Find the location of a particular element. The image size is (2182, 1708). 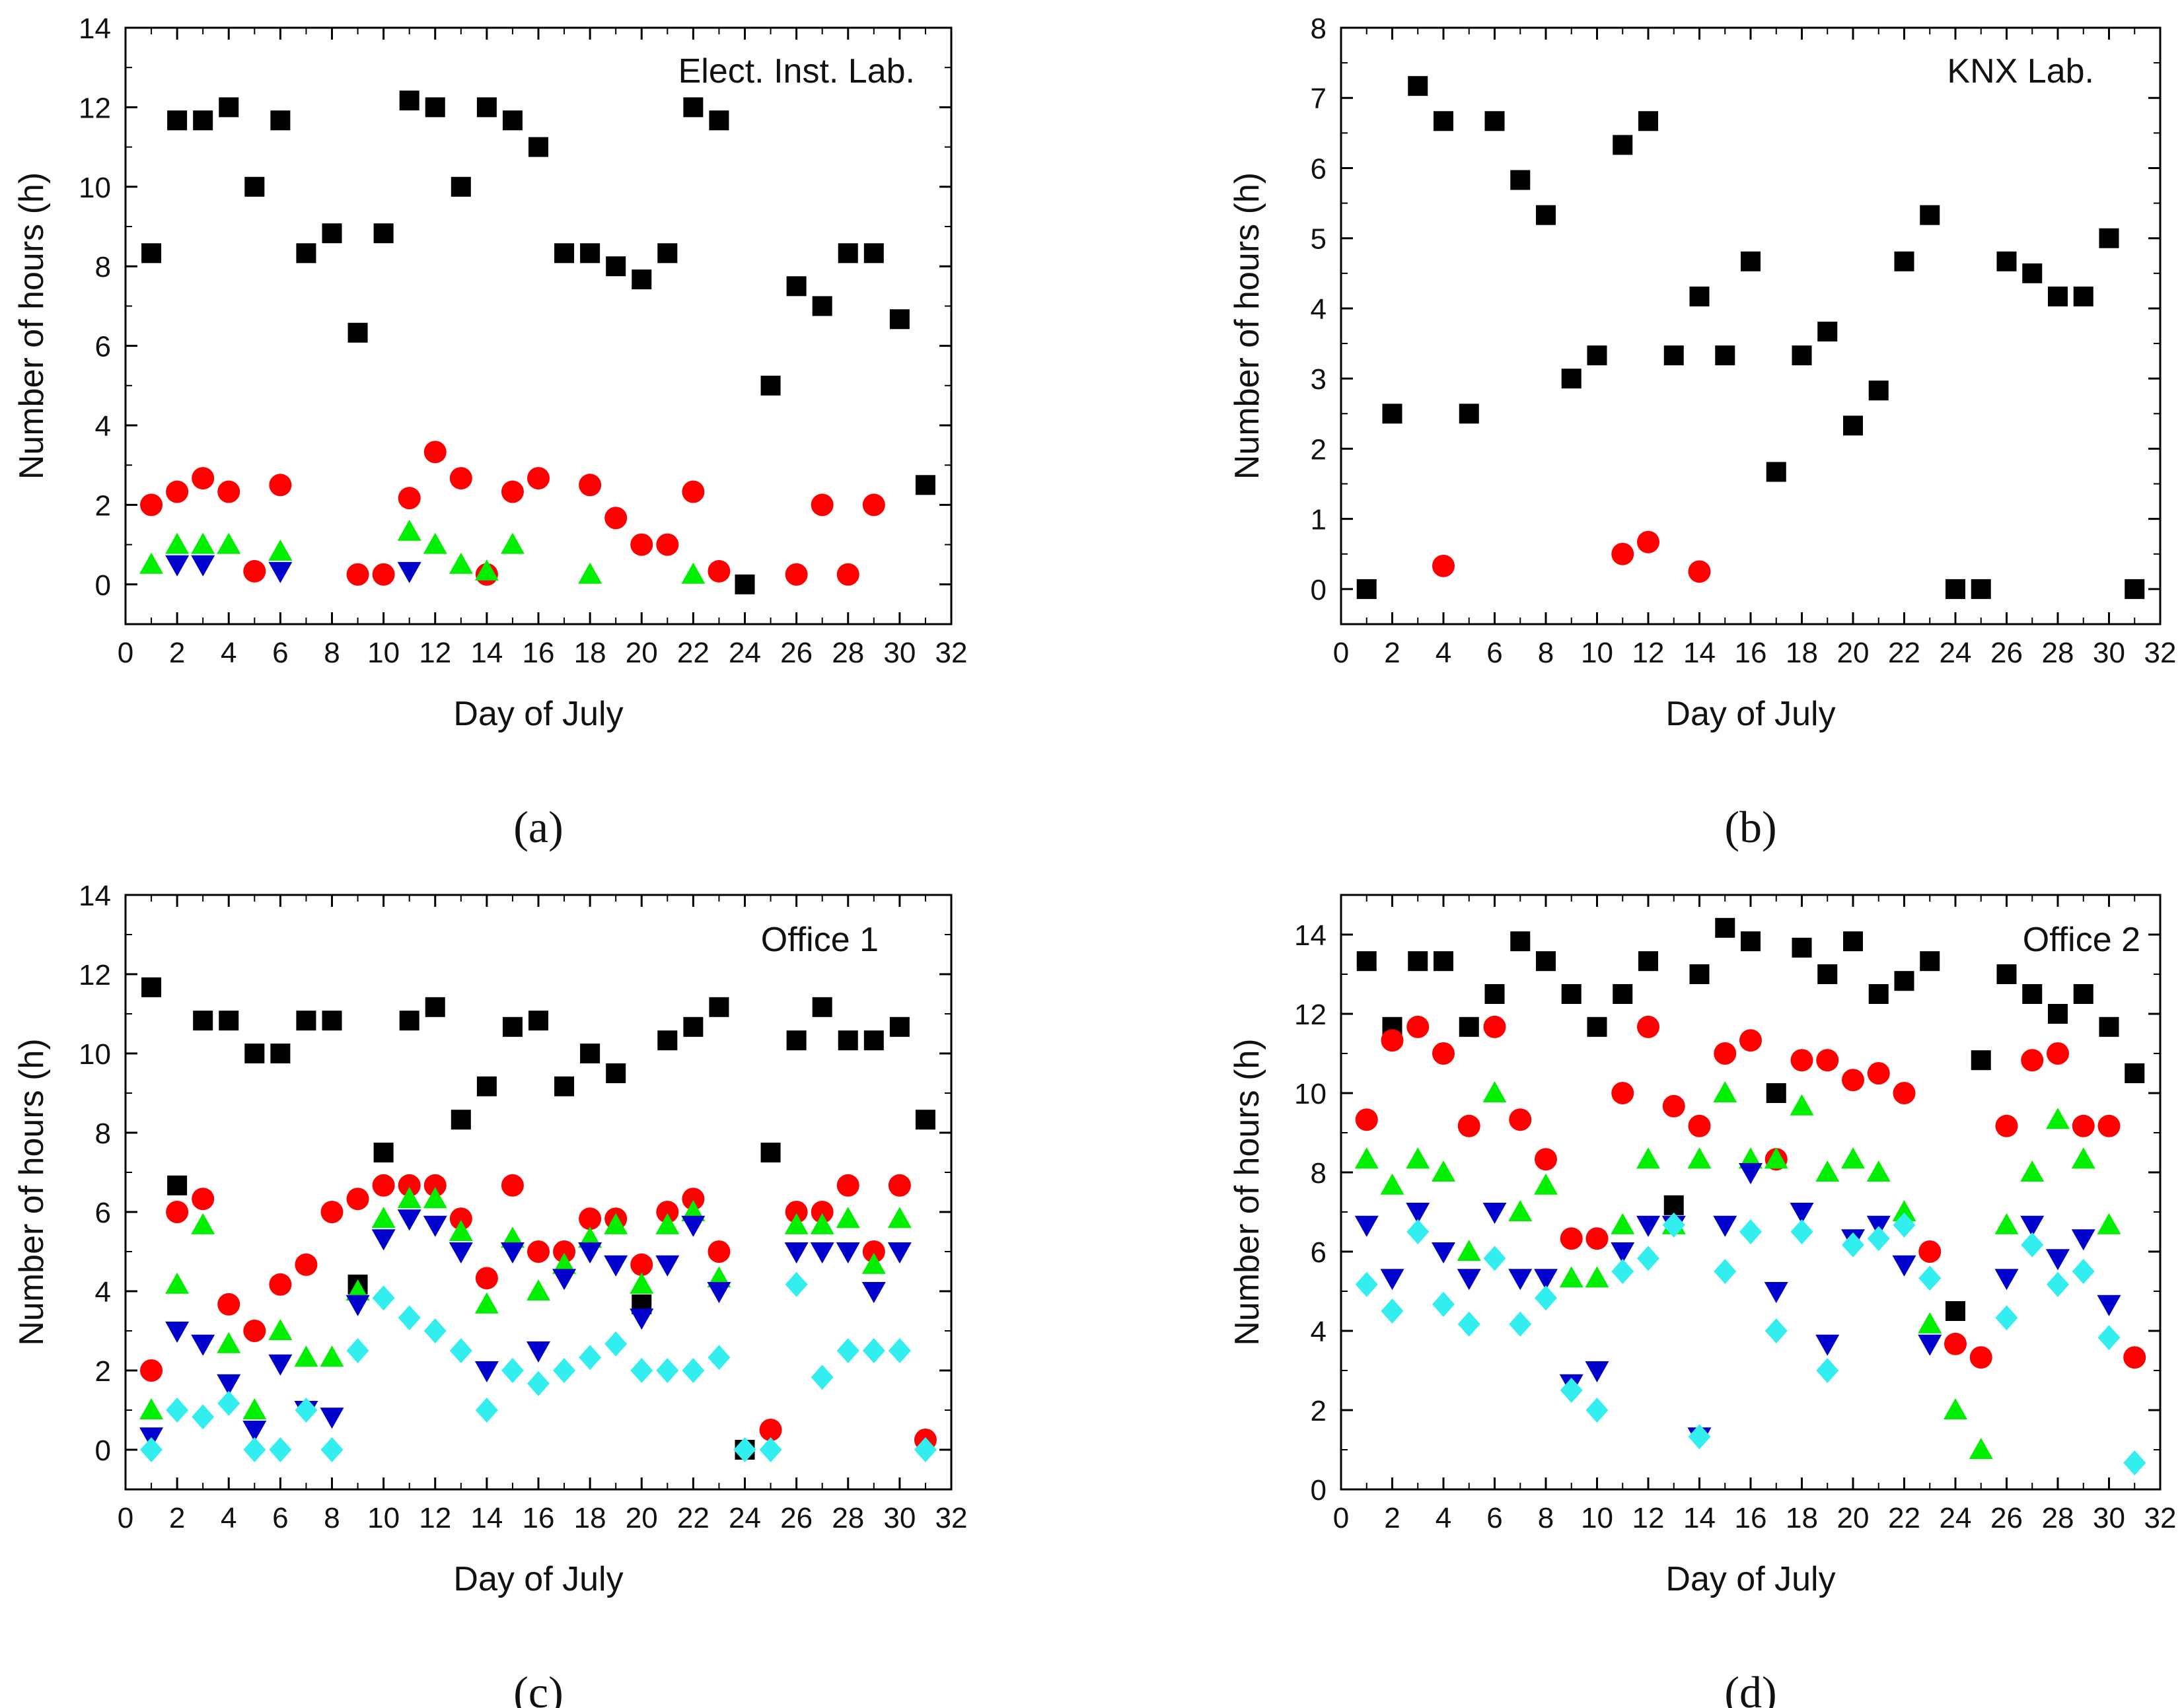

series-square is located at coordinates (538, 1218).